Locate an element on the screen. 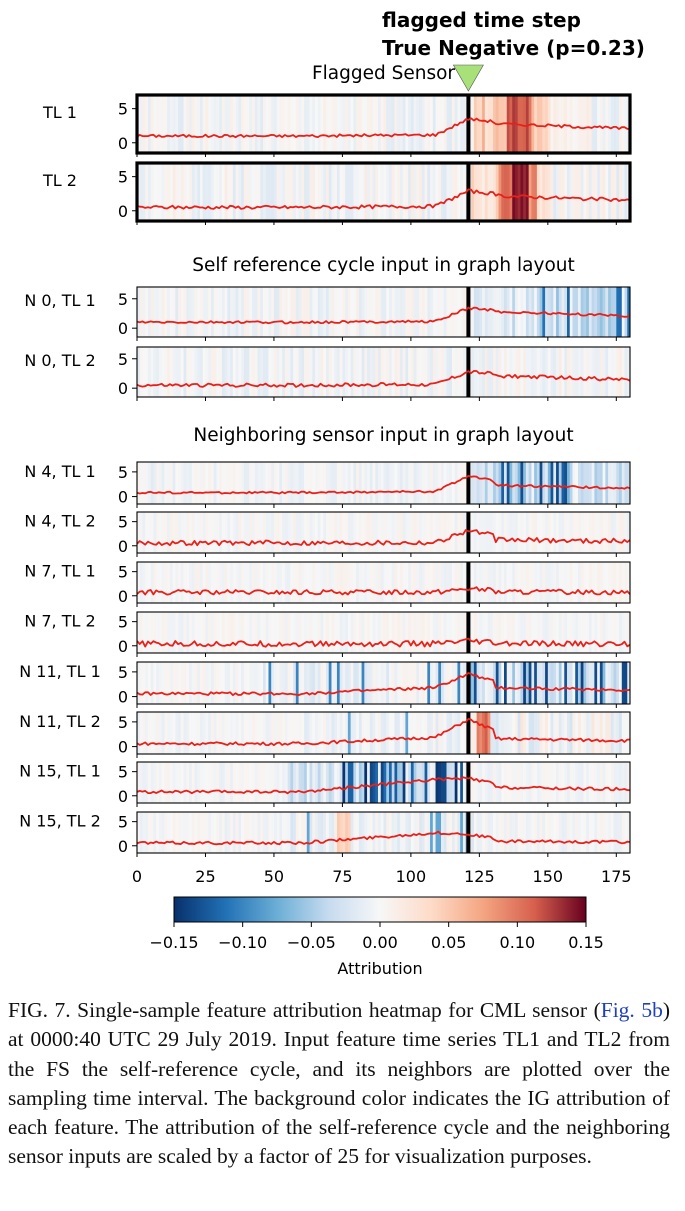 This screenshot has width=685, height=1211. annotation-line-1: flagged time step is located at coordinates (481, 20).